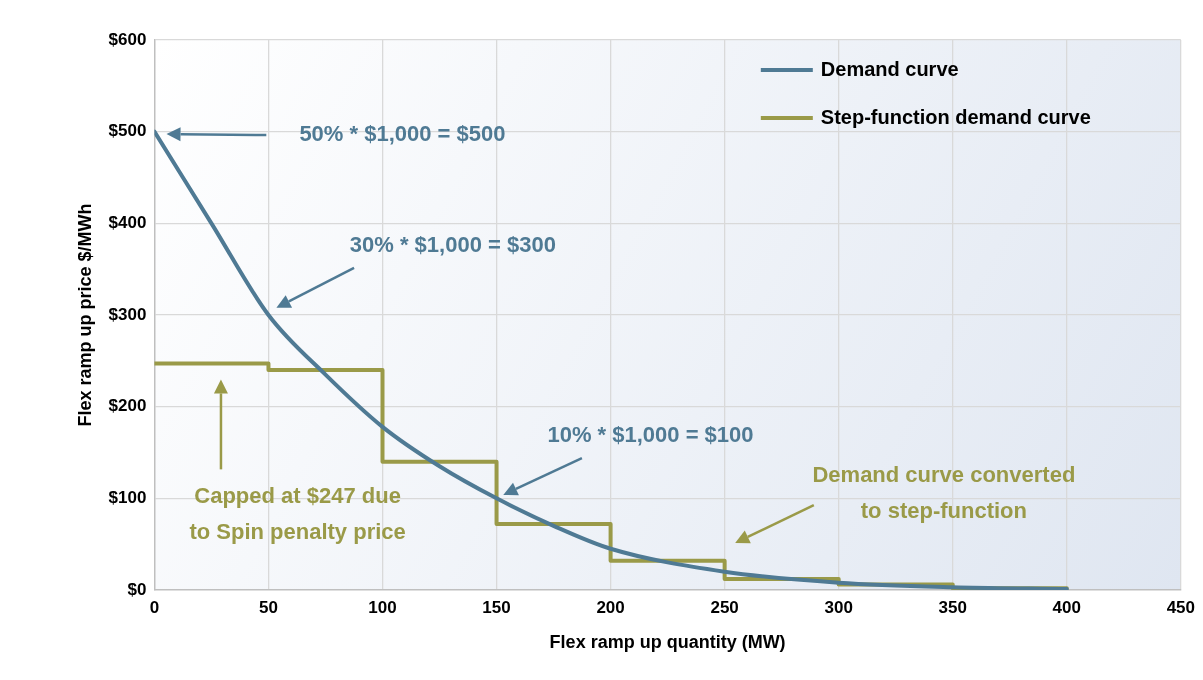 Image resolution: width=1203 pixels, height=680 pixels. Describe the element at coordinates (610, 607) in the screenshot. I see `x-tick-label: 200` at that location.